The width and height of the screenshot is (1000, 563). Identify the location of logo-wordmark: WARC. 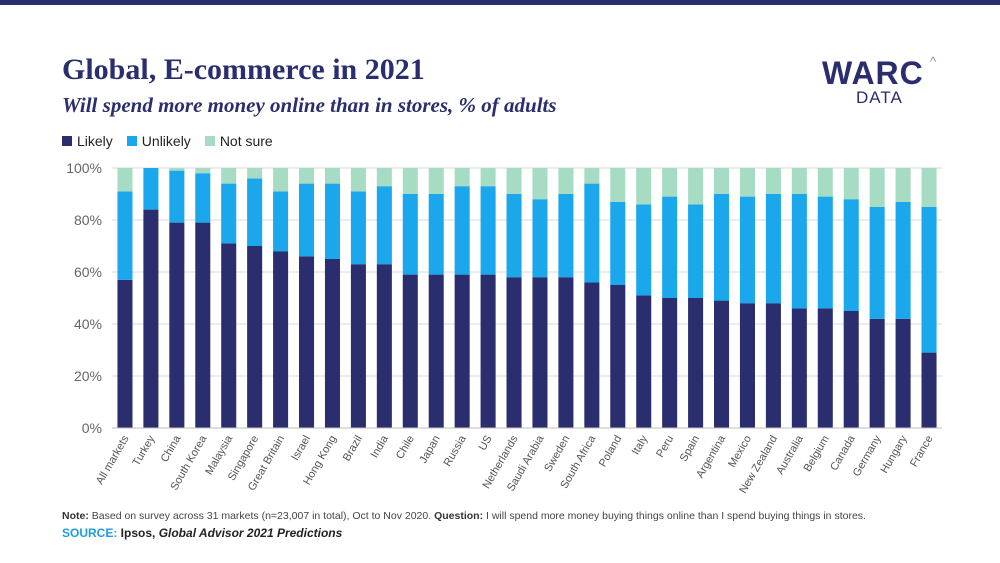
(873, 73).